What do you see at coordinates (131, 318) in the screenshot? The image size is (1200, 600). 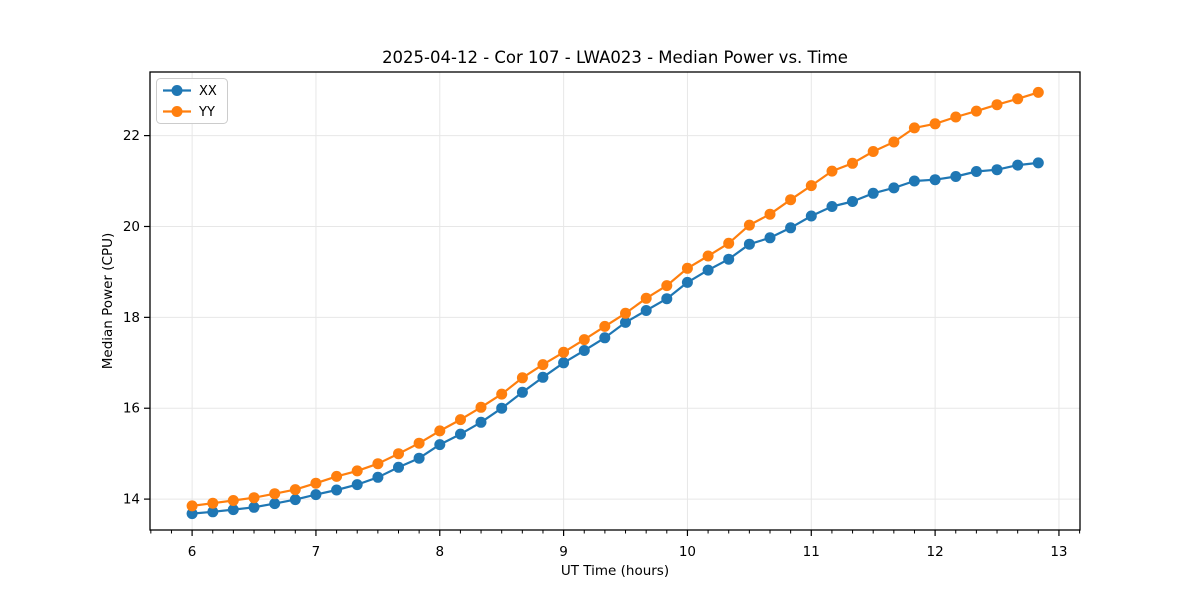 I see `y-tick-label: 18` at bounding box center [131, 318].